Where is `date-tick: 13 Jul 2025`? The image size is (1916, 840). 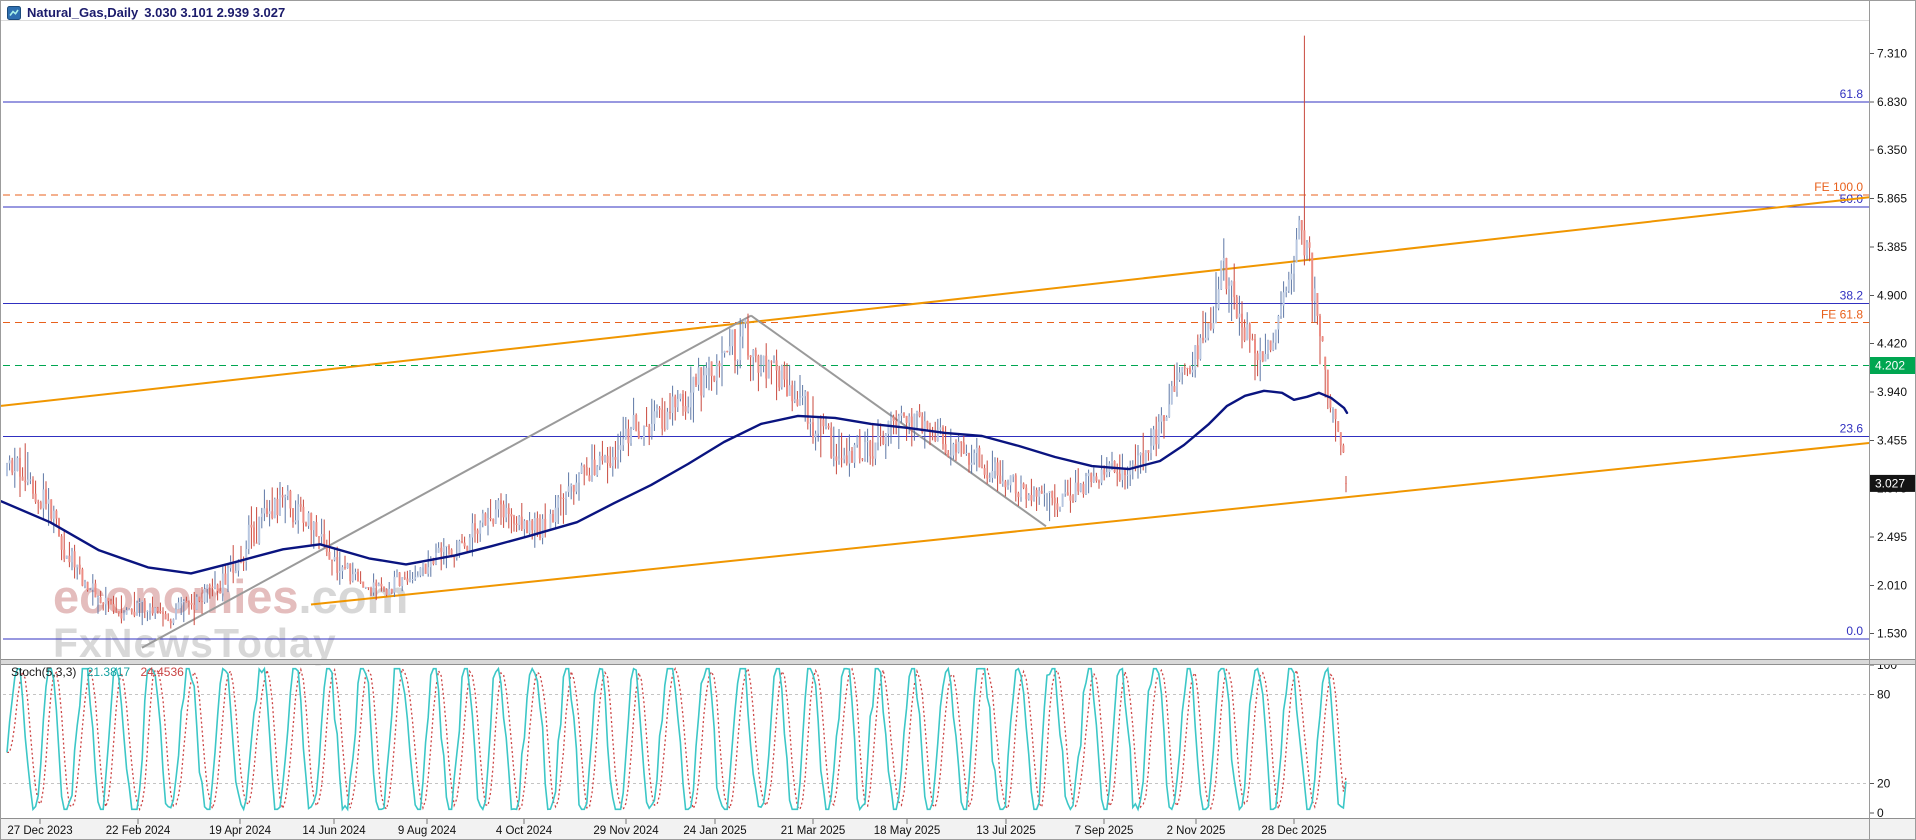 date-tick: 13 Jul 2025 is located at coordinates (1005, 831).